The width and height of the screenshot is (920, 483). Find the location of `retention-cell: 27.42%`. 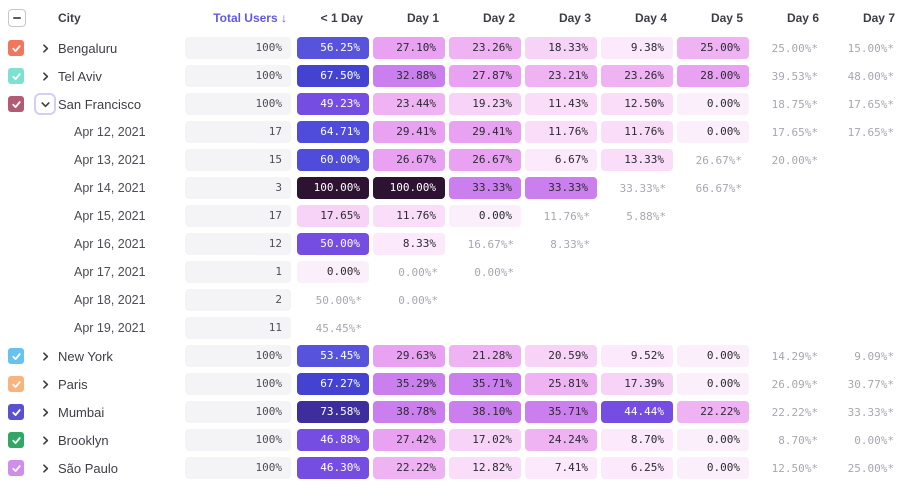

retention-cell: 27.42% is located at coordinates (409, 440).